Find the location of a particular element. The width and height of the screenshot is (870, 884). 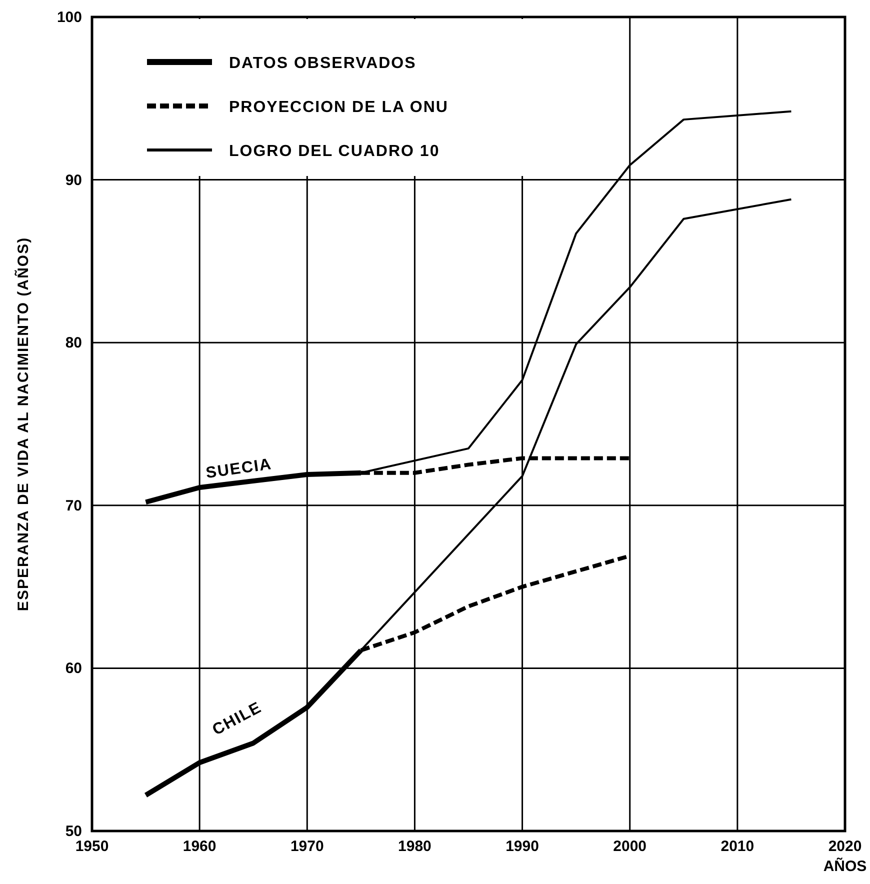

x-tick-label: 1990 is located at coordinates (522, 846).